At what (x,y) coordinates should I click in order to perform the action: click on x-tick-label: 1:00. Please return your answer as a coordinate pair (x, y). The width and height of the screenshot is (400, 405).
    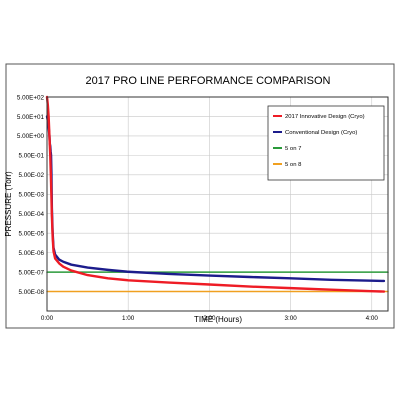
    Looking at the image, I should click on (128, 318).